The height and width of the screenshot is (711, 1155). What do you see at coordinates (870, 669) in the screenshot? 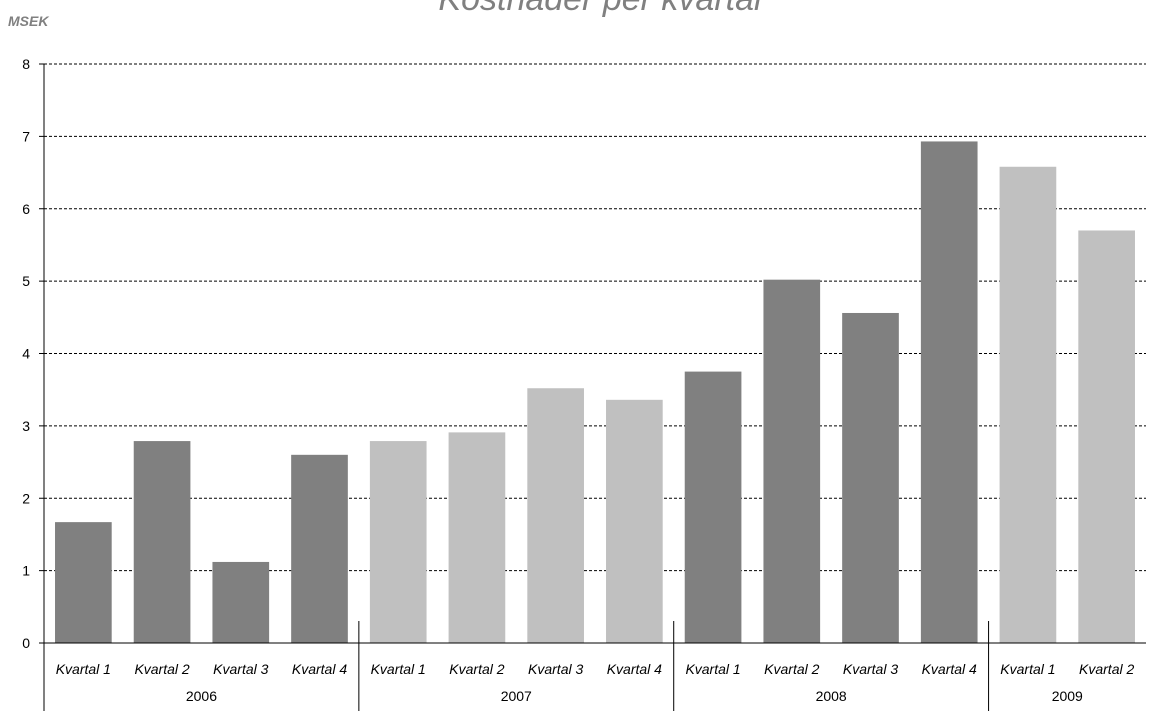
I see `x-tick-label-2008-3: Kvartal 3` at bounding box center [870, 669].